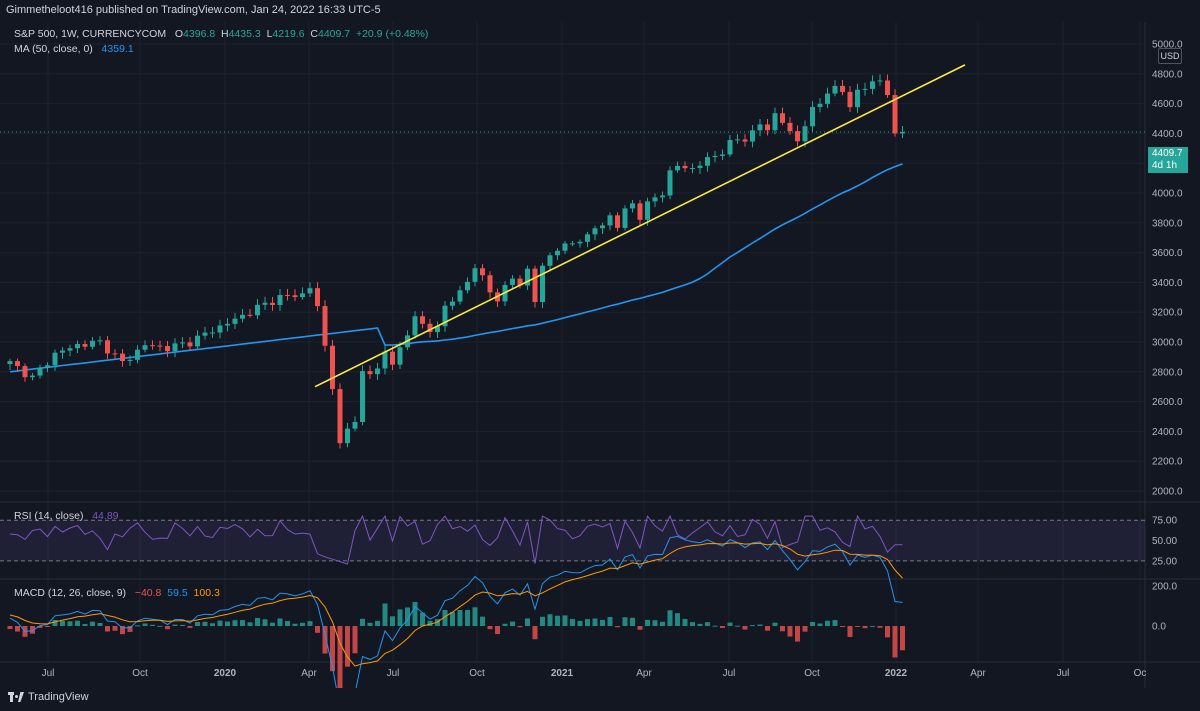 The height and width of the screenshot is (711, 1200). I want to click on y-tick-label: 4000.0, so click(1167, 194).